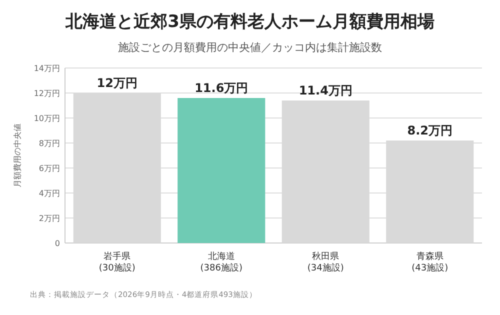 This screenshot has height=315, width=500. What do you see at coordinates (49, 218) in the screenshot?
I see `y-tick-label: 2万円` at bounding box center [49, 218].